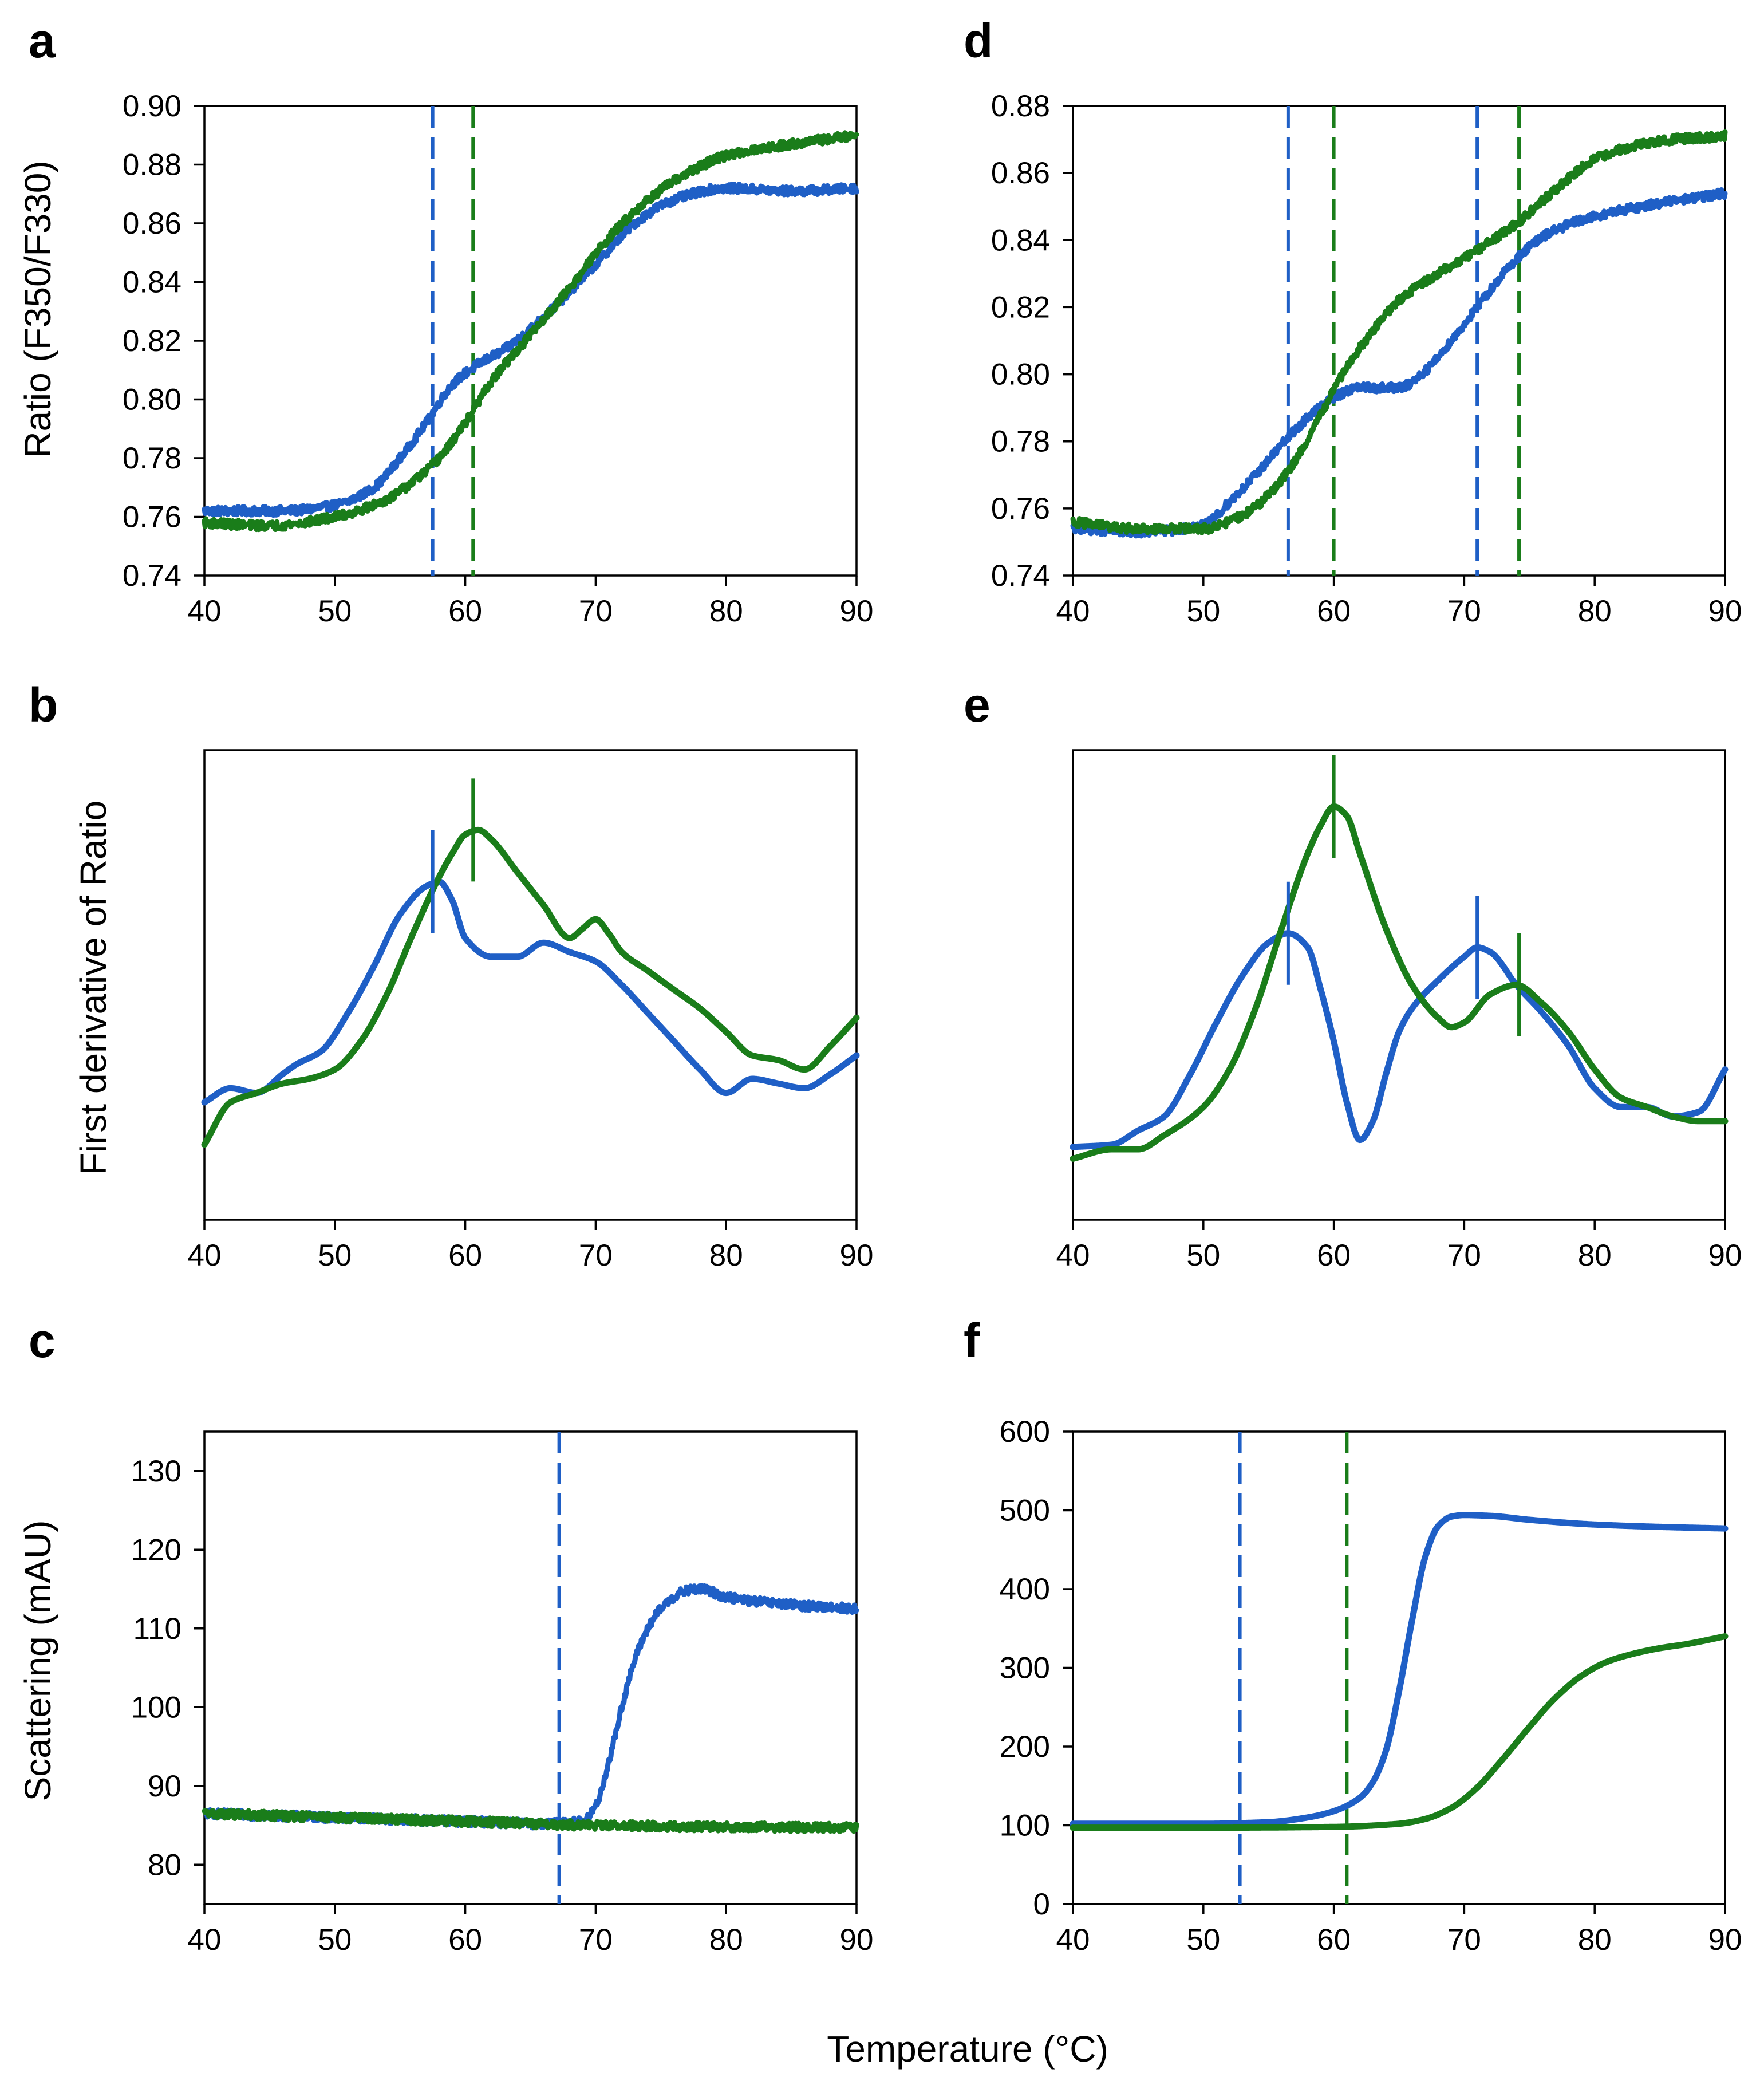  What do you see at coordinates (157, 1629) in the screenshot?
I see `y-tick-label-c-3: 110` at bounding box center [157, 1629].